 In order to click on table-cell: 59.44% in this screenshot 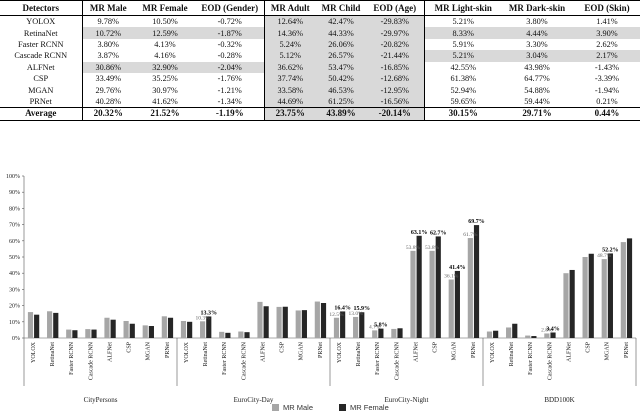, I will do `click(537, 101)`.